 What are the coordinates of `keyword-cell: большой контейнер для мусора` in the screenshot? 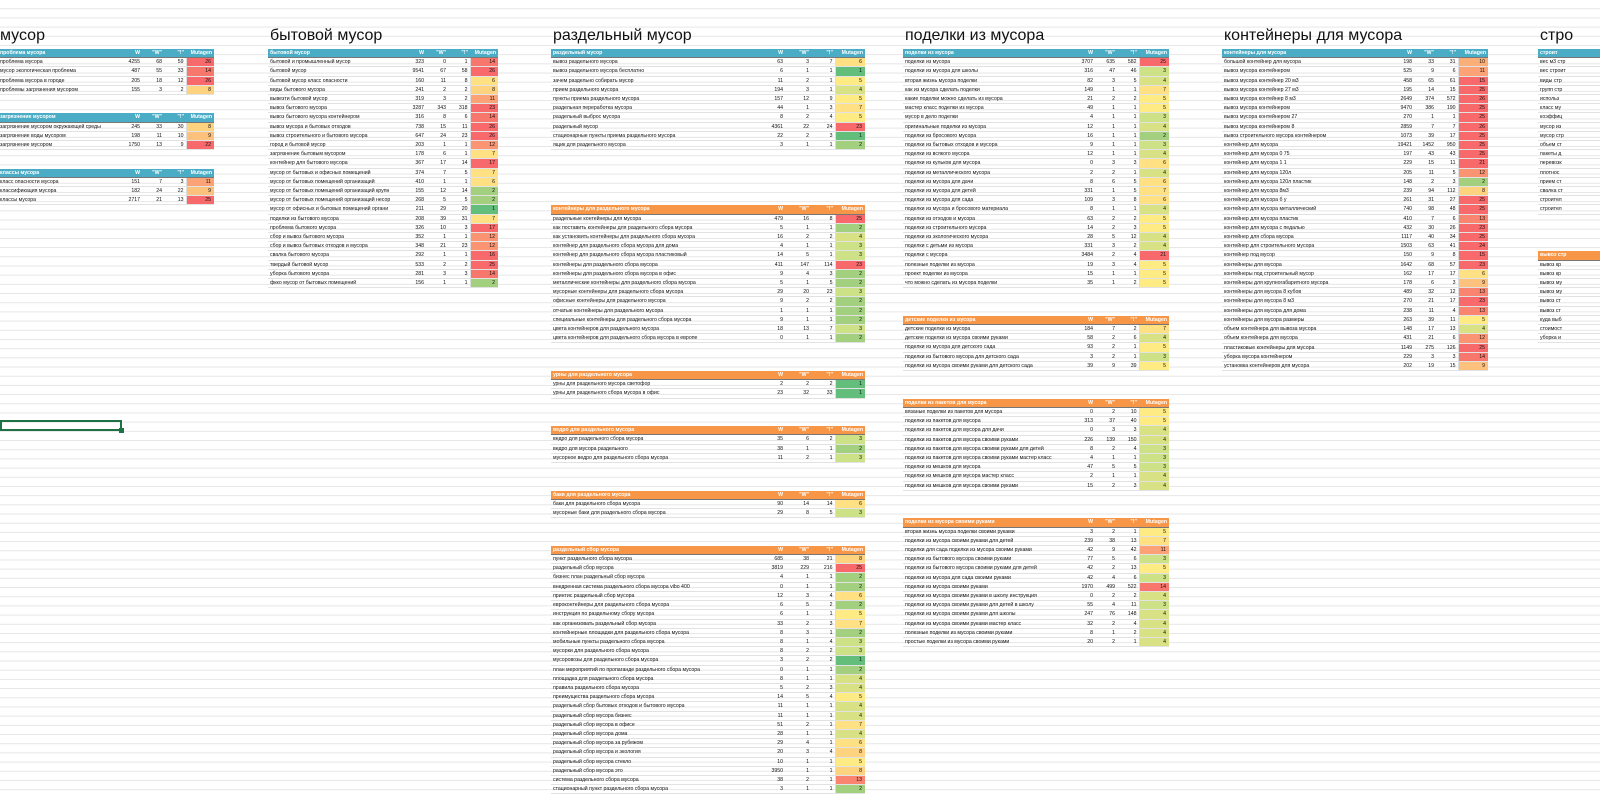 It's located at (1307, 62).